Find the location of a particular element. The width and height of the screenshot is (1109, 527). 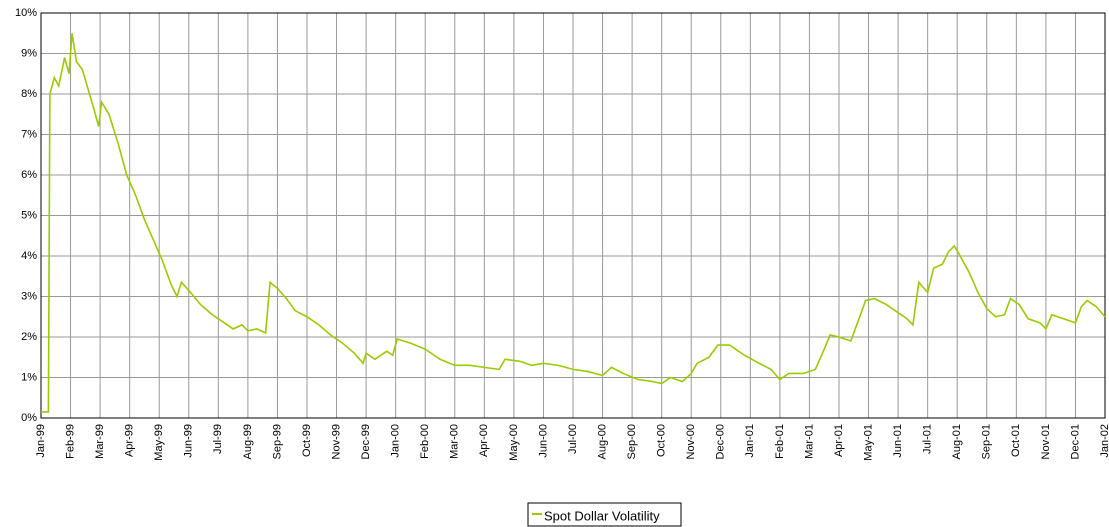

legend-box is located at coordinates (604, 514).